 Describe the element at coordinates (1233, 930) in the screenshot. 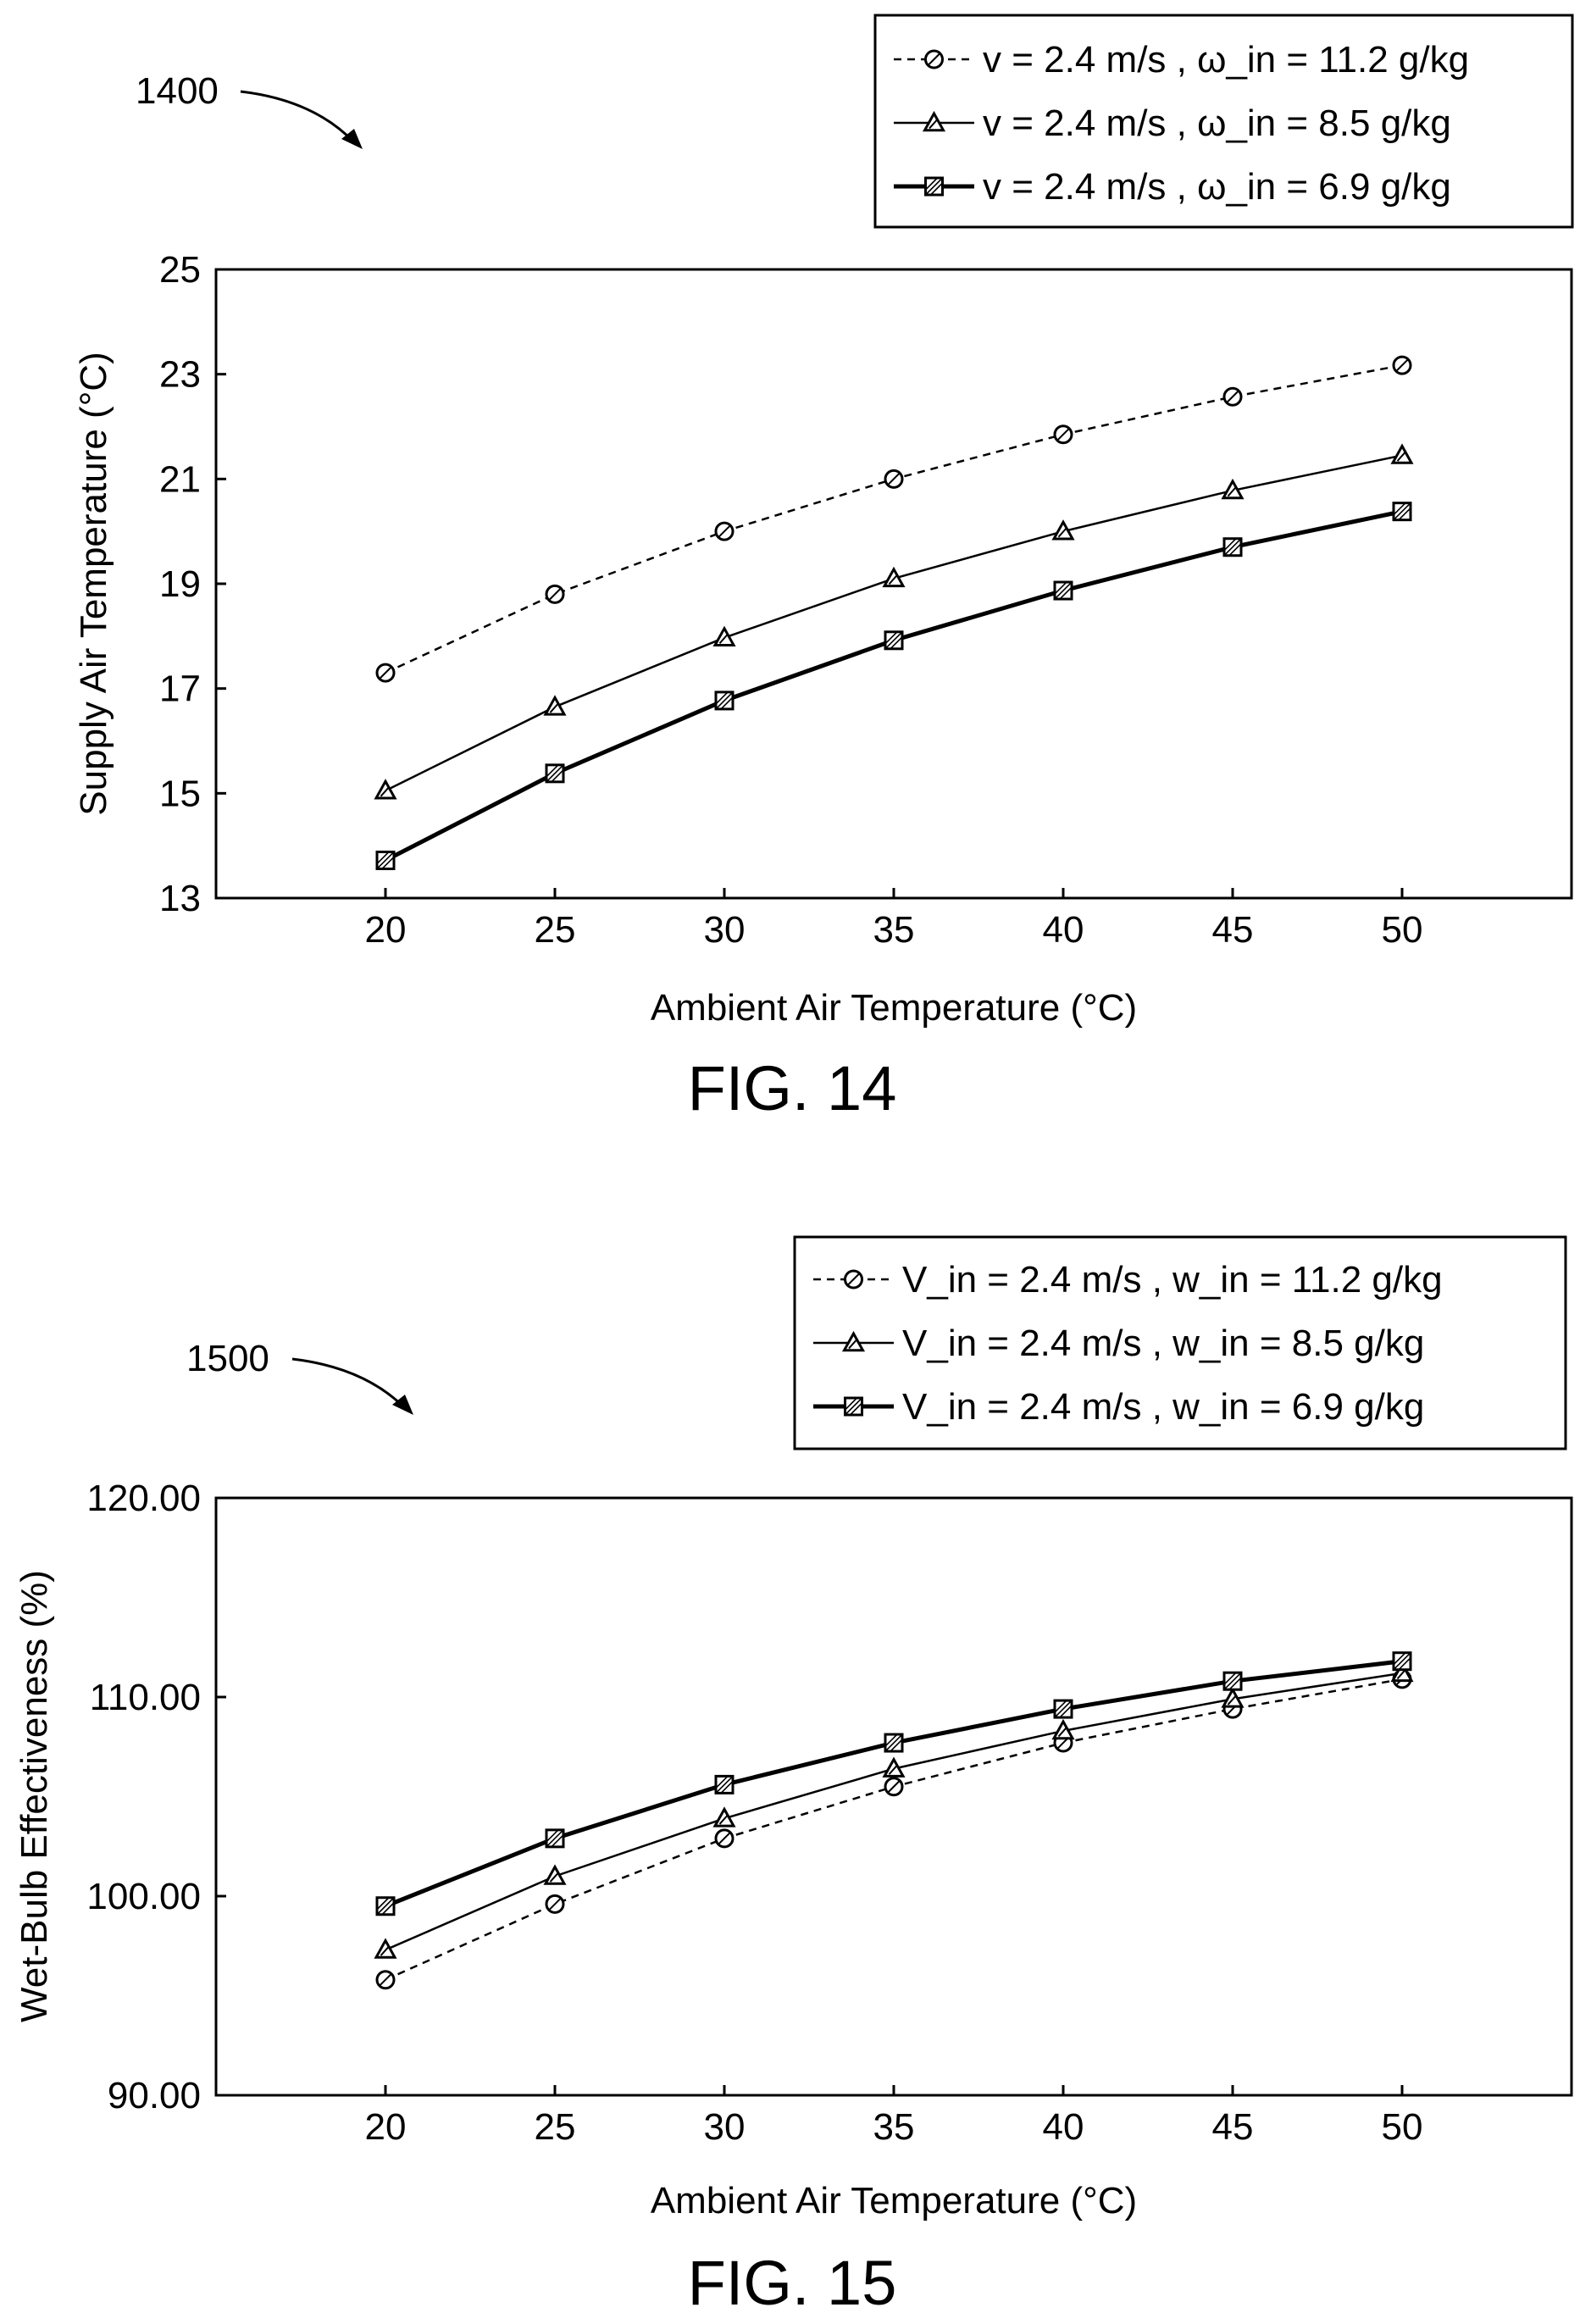

I see `x-tick-label: 45` at that location.